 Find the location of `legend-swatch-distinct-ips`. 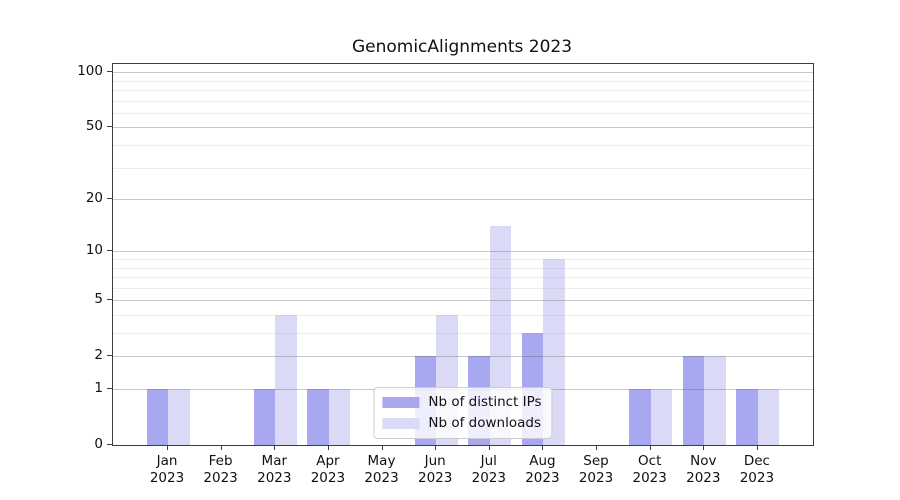

legend-swatch-distinct-ips is located at coordinates (401, 402).